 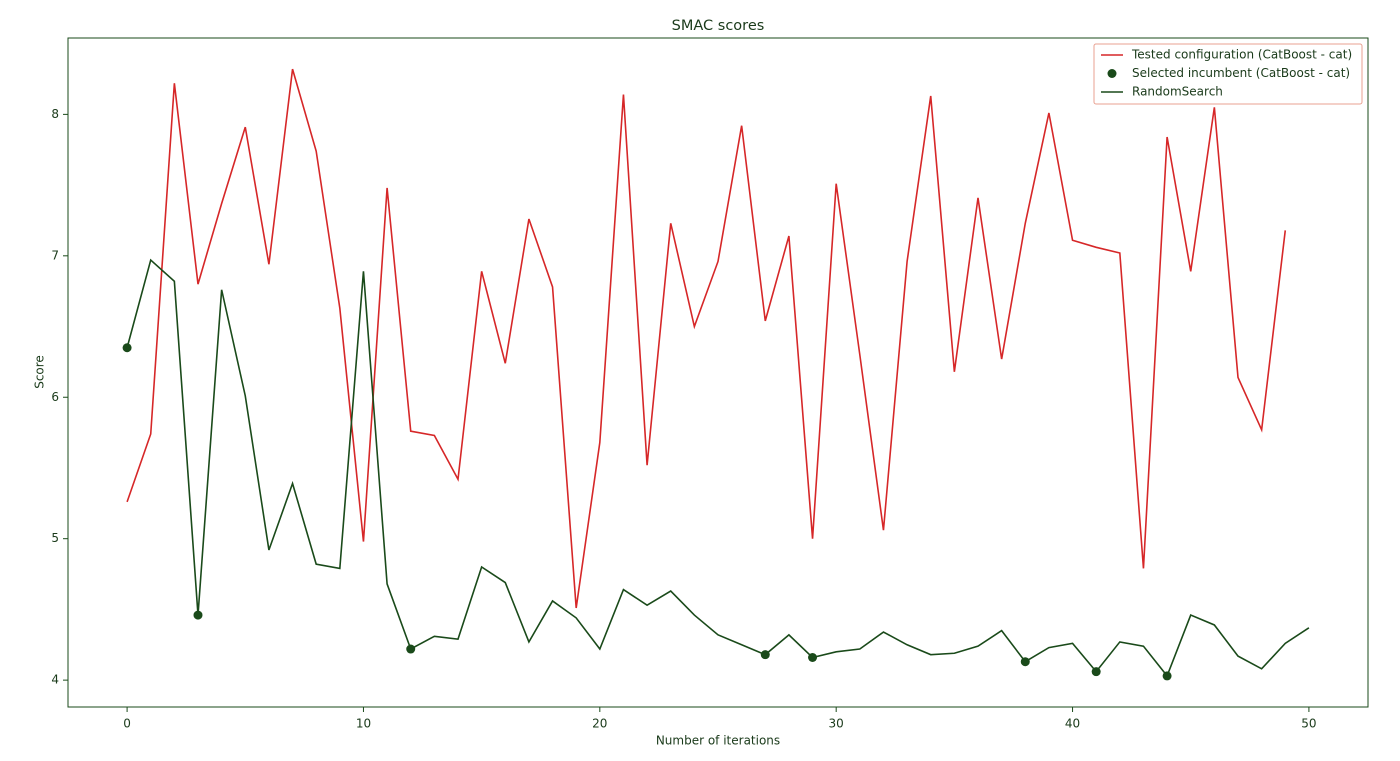 I want to click on y-tick-label: 7, so click(x=55, y=255).